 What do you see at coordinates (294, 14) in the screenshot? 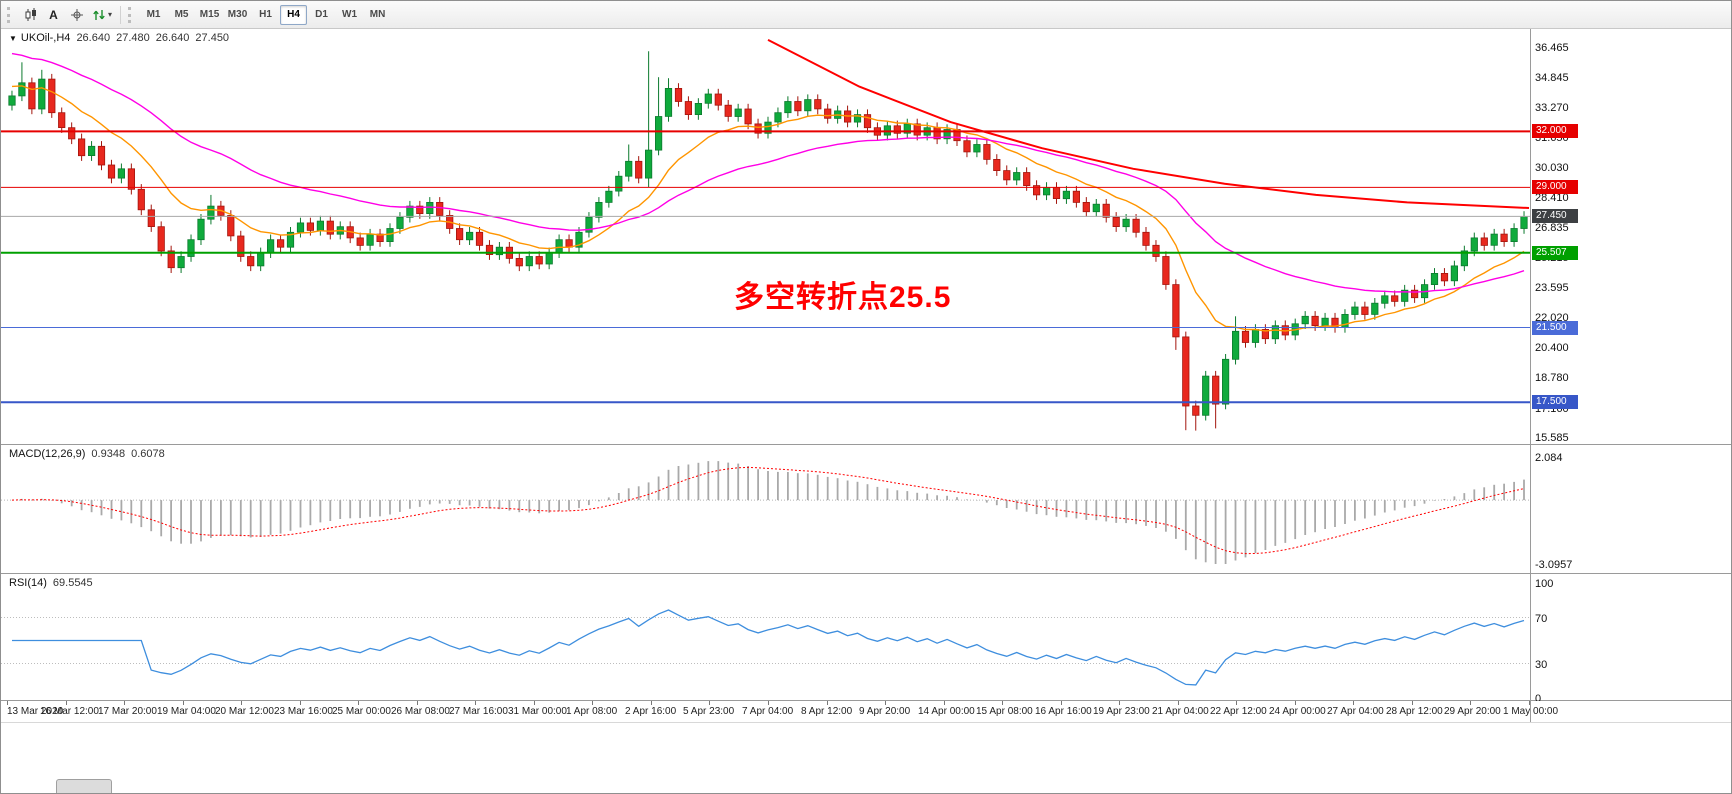
I see `timeframe-h4: H4` at bounding box center [294, 14].